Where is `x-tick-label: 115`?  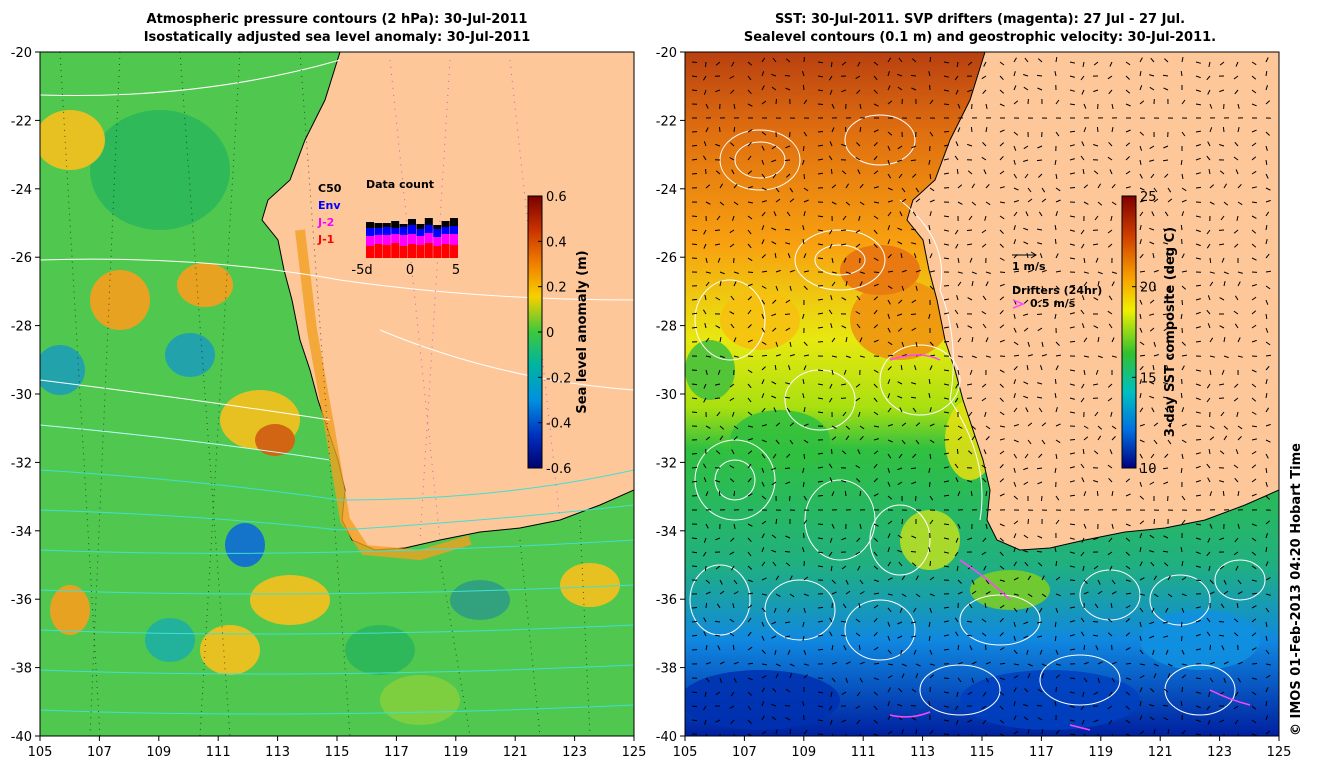 x-tick-label: 115 is located at coordinates (337, 752).